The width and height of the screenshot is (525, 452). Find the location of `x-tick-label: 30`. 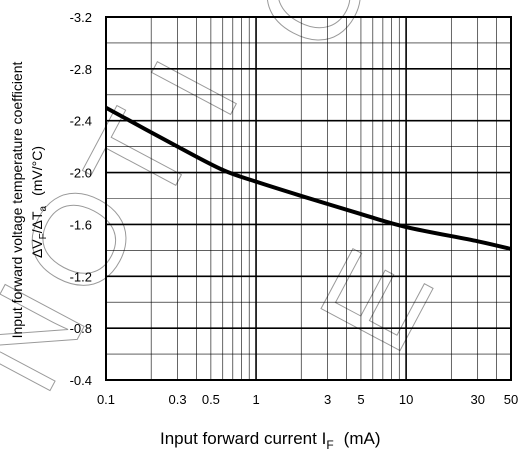

x-tick-label: 30 is located at coordinates (477, 399).